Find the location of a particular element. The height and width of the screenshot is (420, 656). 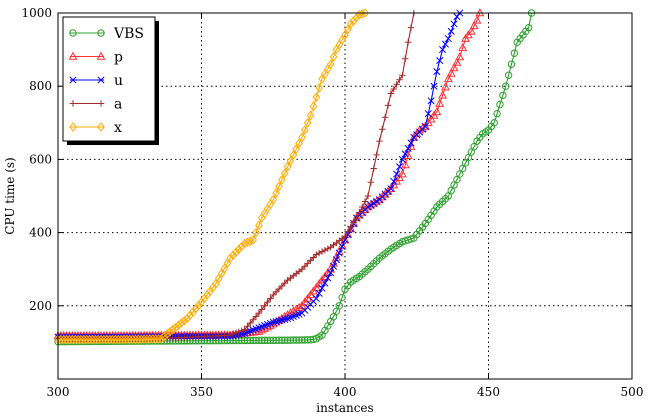

legend-marker-p is located at coordinates (73, 55).